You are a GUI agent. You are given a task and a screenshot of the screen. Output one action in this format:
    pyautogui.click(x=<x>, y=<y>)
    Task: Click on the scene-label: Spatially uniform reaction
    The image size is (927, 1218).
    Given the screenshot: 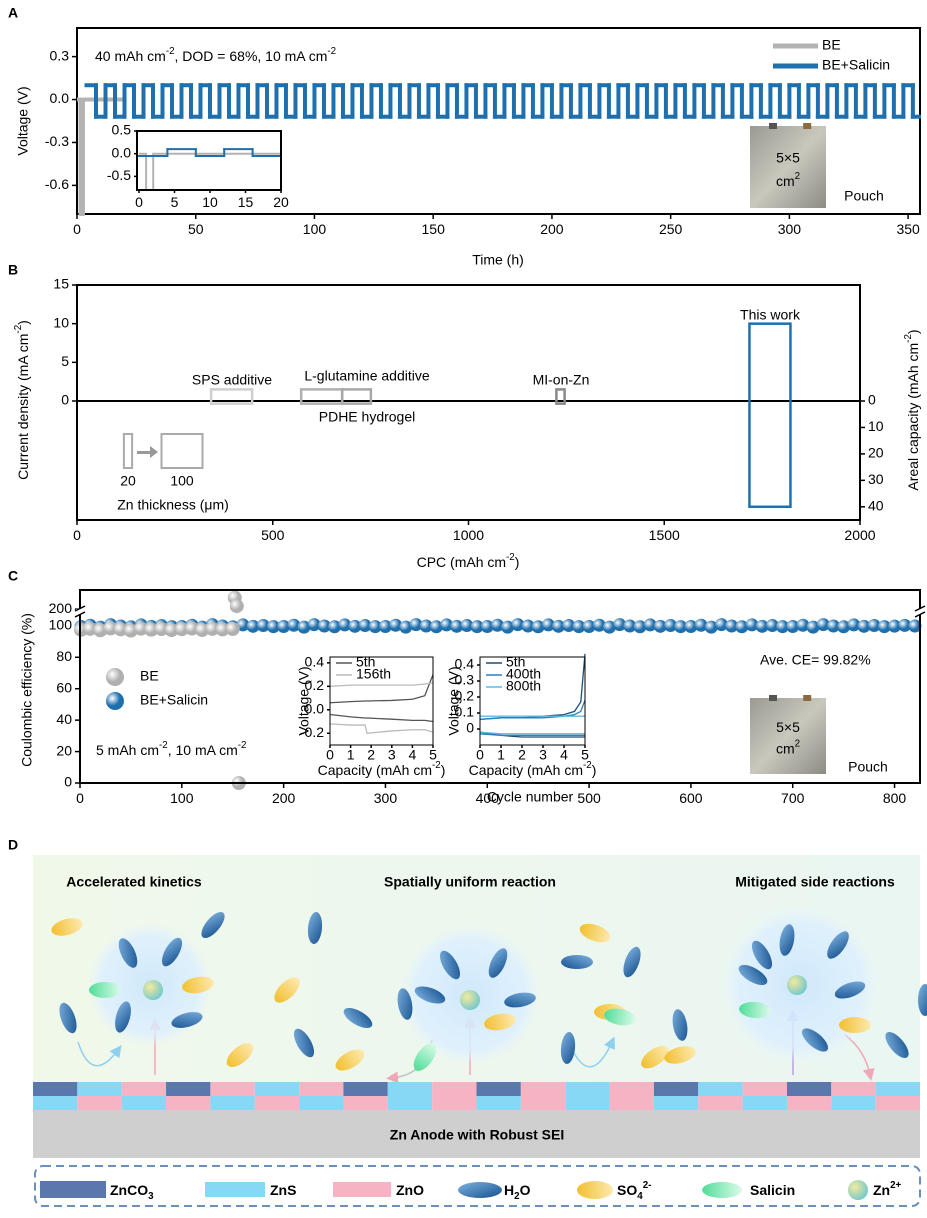 What is the action you would take?
    pyautogui.click(x=470, y=882)
    